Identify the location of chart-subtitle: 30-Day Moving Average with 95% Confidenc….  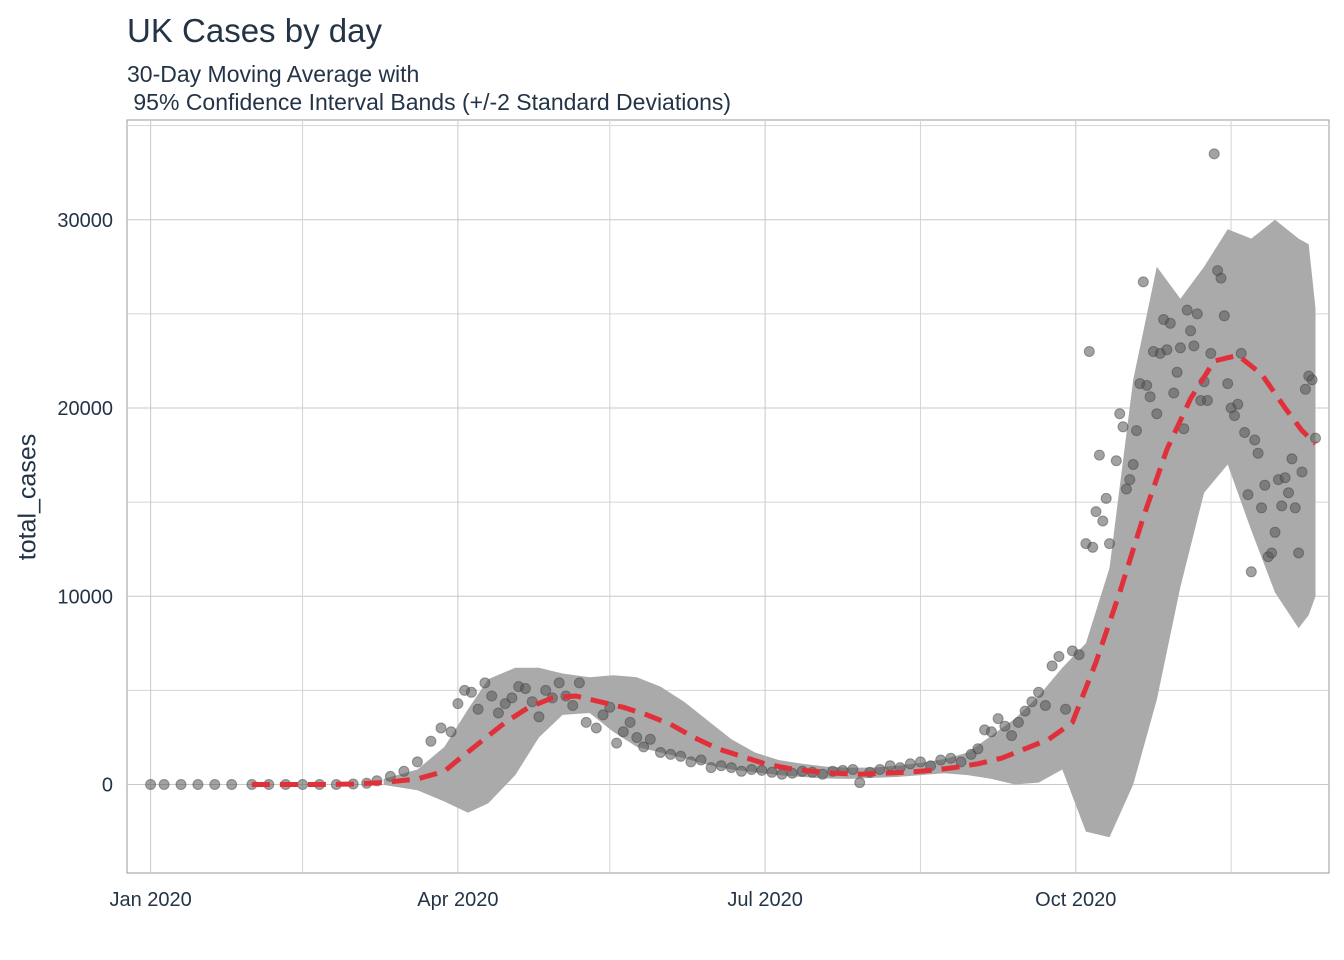
(429, 88).